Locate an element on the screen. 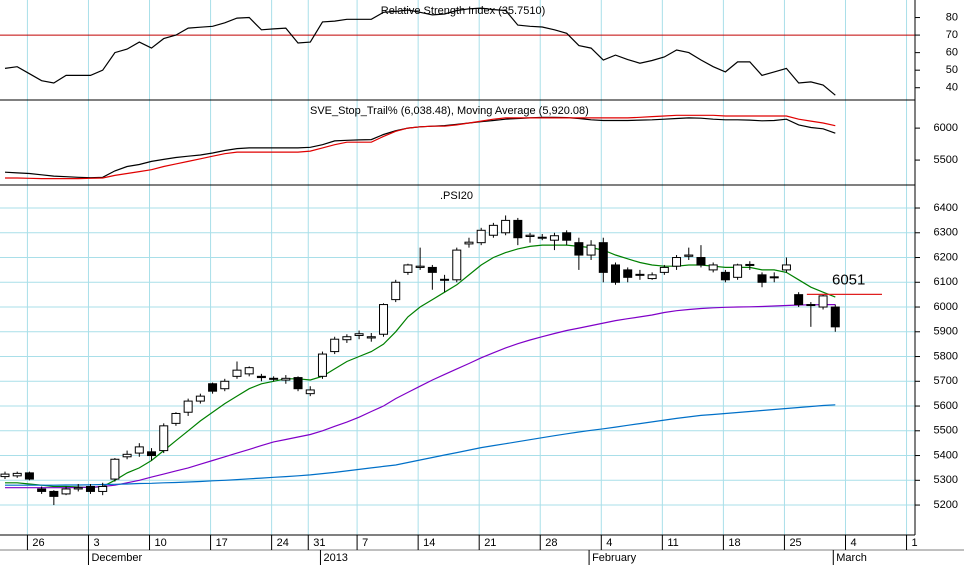 This screenshot has width=964, height=565. x-tick-label: 17 is located at coordinates (222, 543).